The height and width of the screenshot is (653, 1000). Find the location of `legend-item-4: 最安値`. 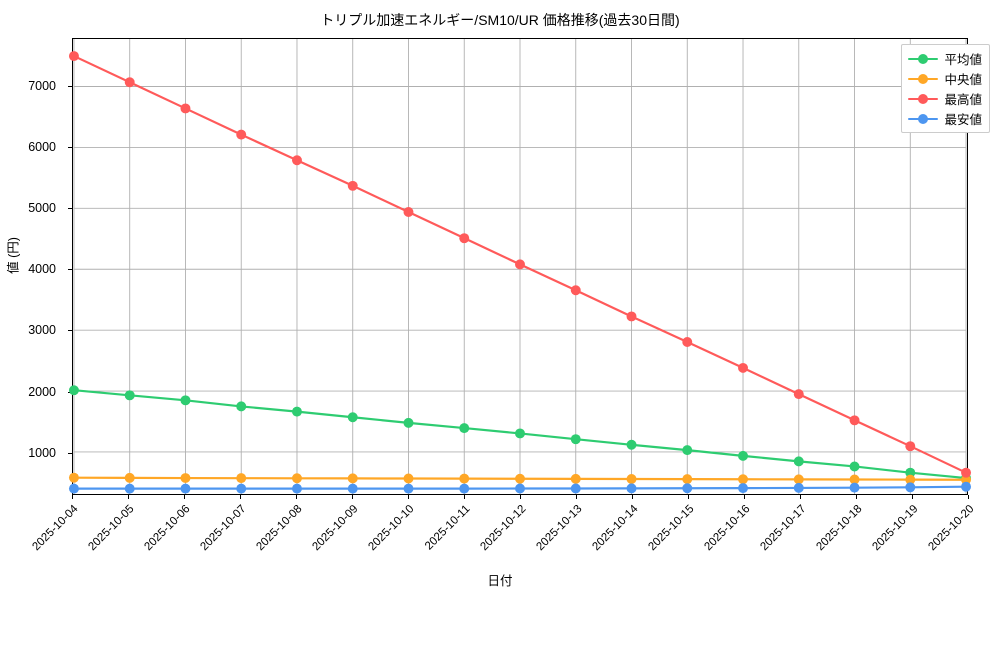

legend-item-4: 最安値 is located at coordinates (945, 118).